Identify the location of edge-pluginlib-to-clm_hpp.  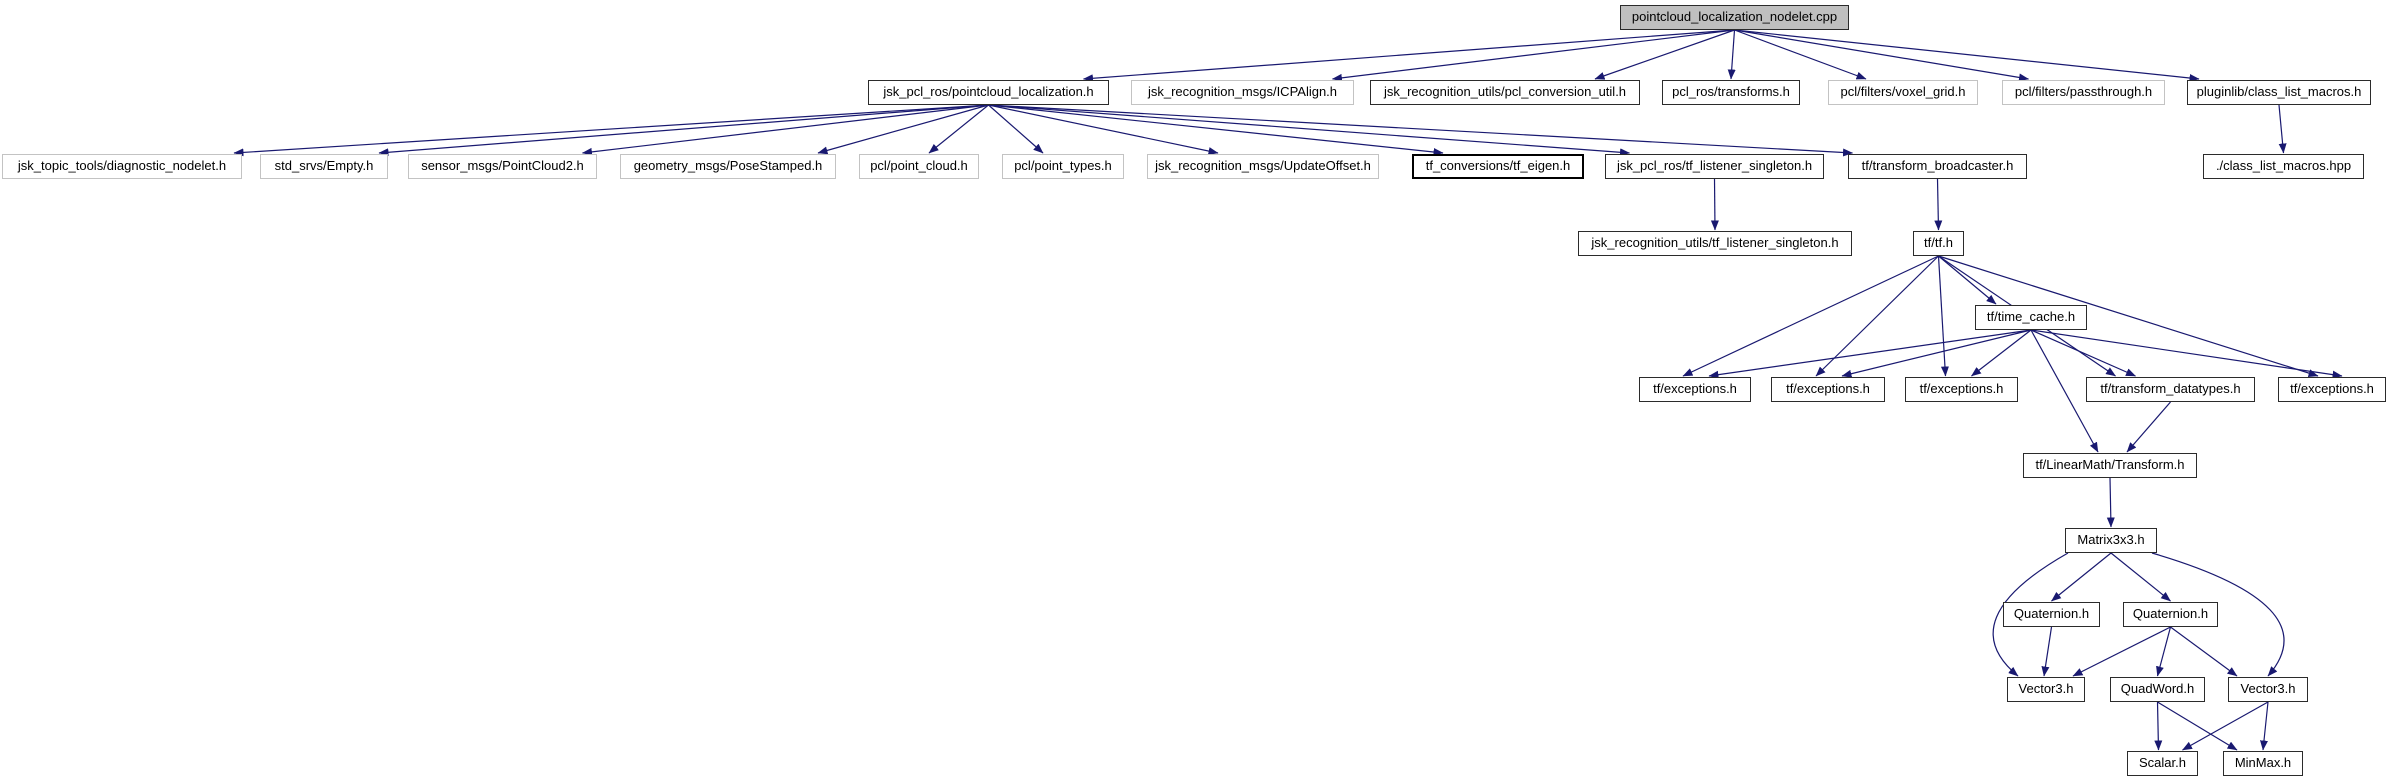
(2282, 129).